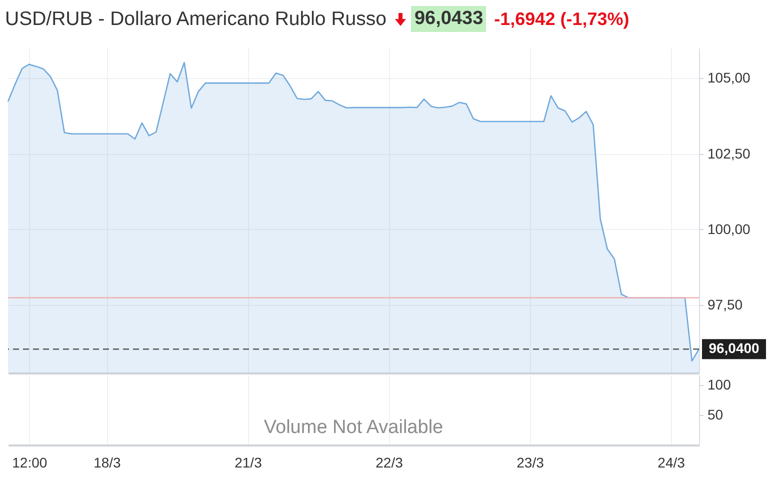 This screenshot has width=775, height=490. Describe the element at coordinates (672, 462) in the screenshot. I see `x-tick-label: 24/3` at that location.